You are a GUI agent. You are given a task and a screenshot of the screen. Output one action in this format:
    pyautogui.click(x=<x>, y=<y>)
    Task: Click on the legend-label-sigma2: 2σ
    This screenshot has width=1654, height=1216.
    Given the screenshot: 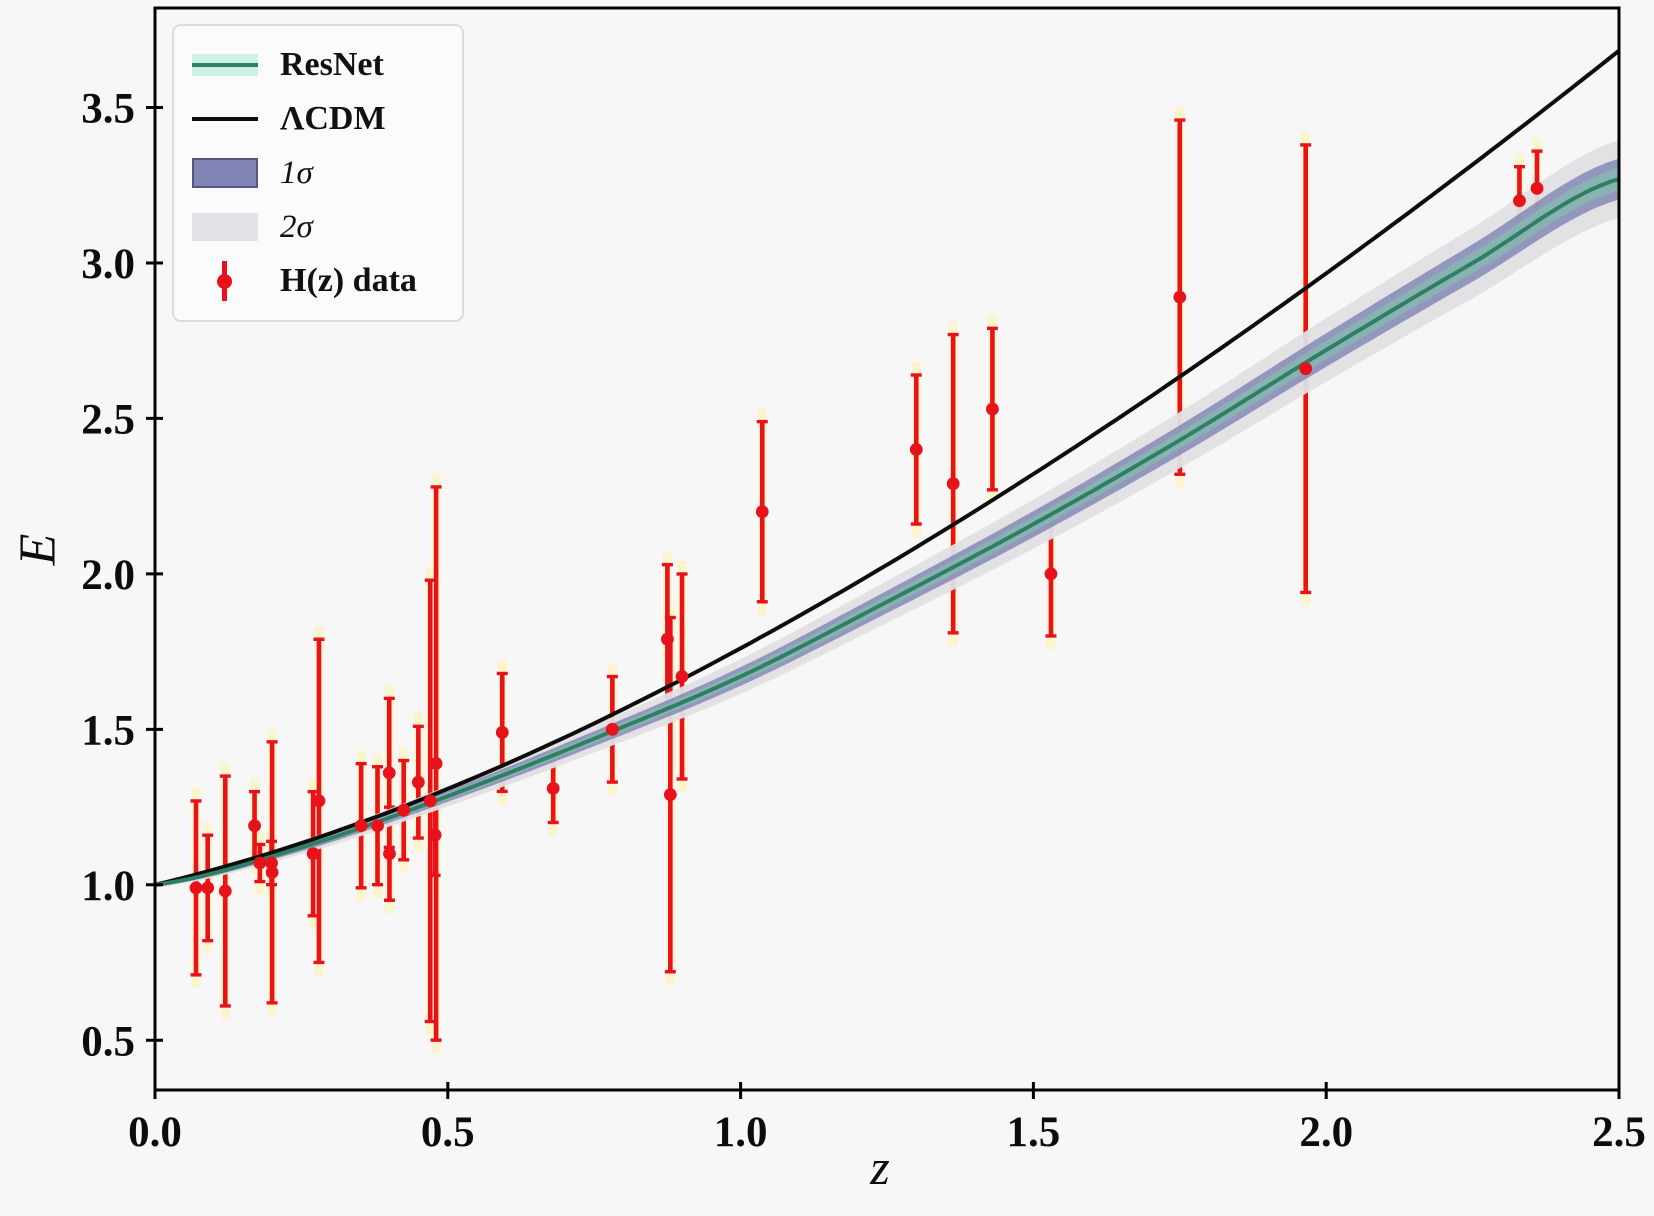 What is the action you would take?
    pyautogui.click(x=296, y=226)
    